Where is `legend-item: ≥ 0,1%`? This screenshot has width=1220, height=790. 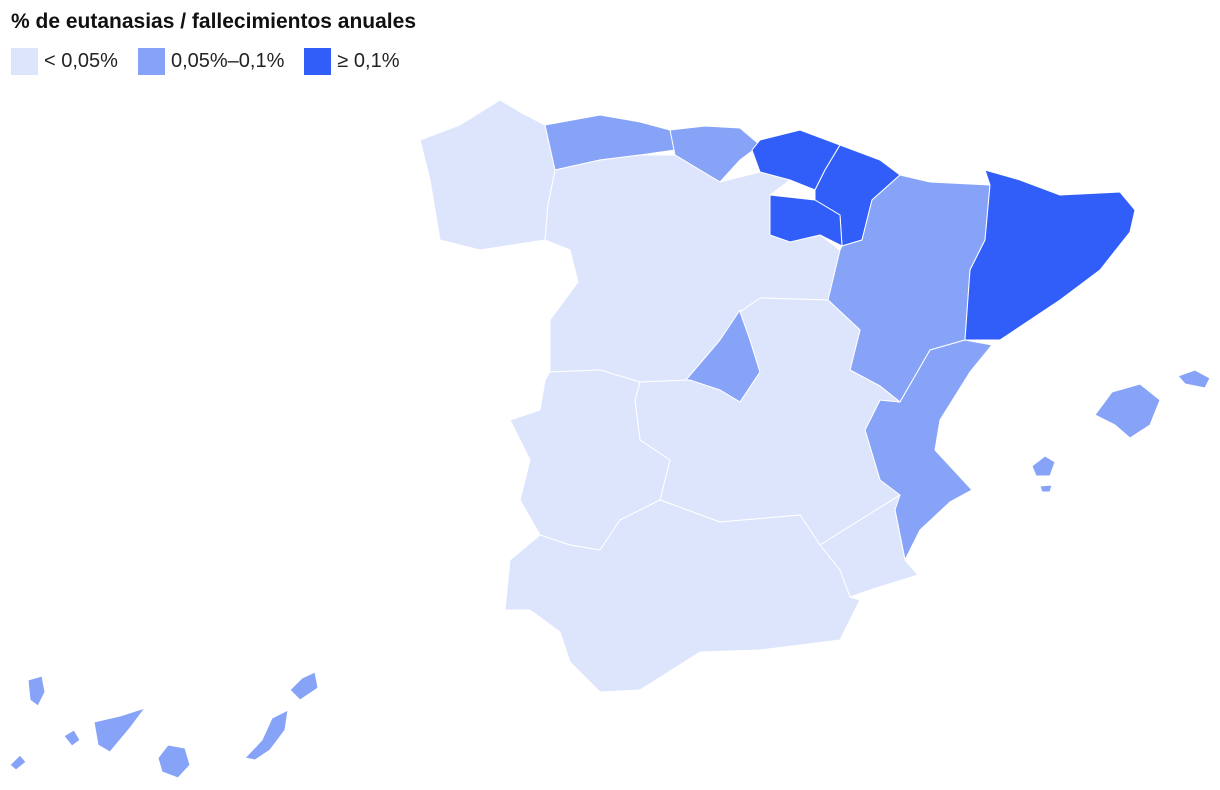
legend-item: ≥ 0,1% is located at coordinates (352, 61).